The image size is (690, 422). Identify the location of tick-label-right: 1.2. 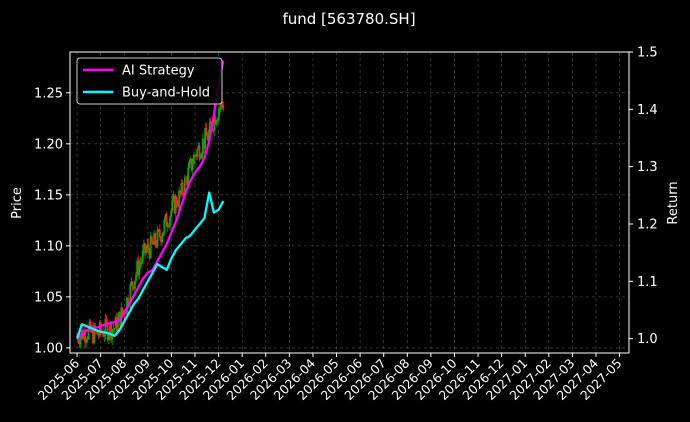
(647, 225).